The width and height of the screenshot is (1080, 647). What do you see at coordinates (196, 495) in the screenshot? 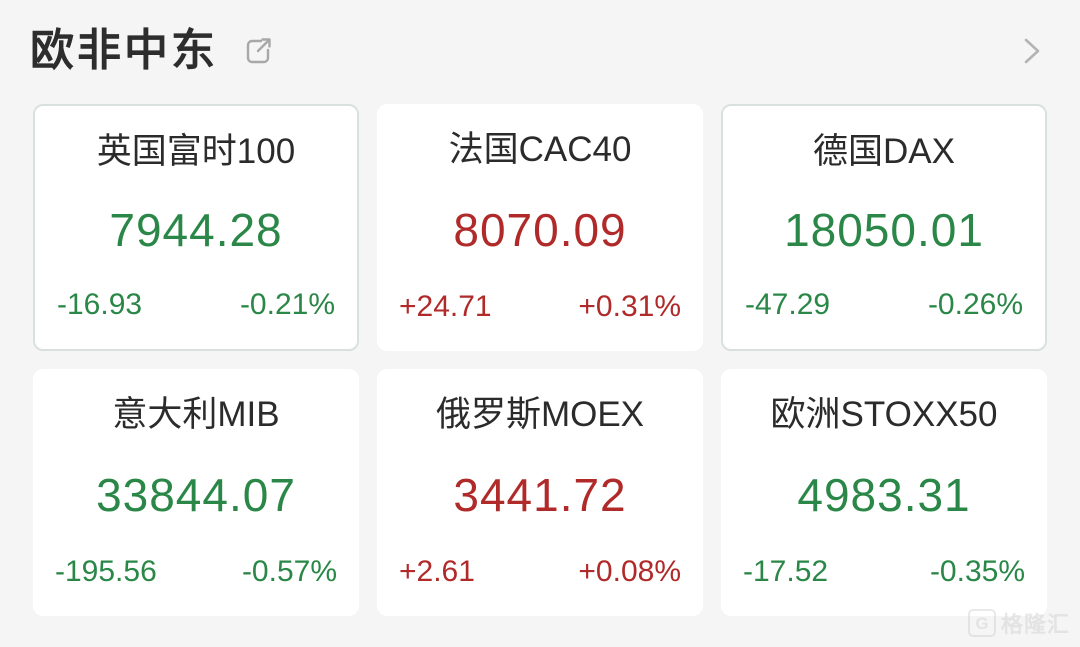
I see `index-price: 33844.07` at bounding box center [196, 495].